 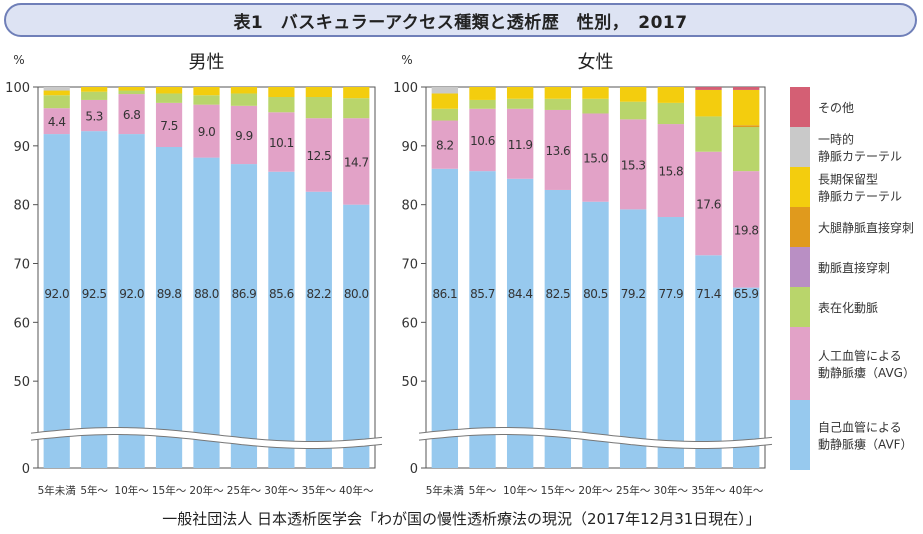 I want to click on x-tick-label-male: 15年～, so click(x=169, y=490).